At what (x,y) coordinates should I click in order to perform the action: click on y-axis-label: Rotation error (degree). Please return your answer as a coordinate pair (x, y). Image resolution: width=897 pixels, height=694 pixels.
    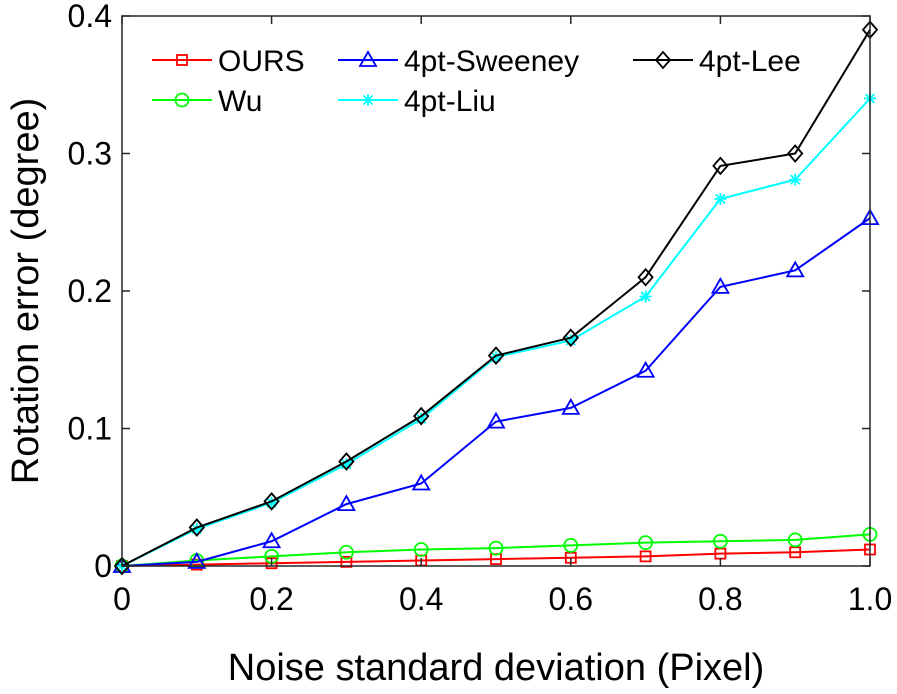
    Looking at the image, I should click on (26, 291).